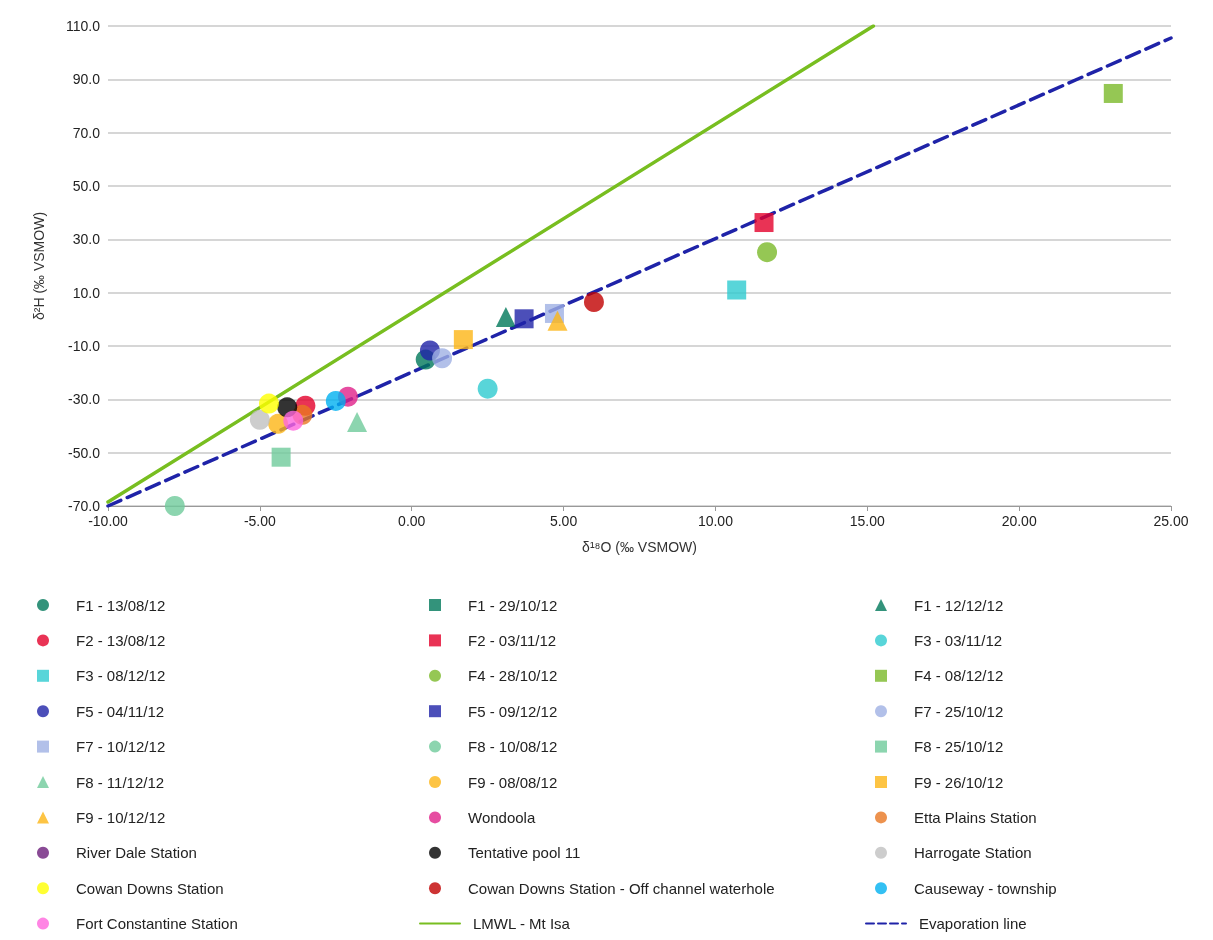 This screenshot has width=1213, height=940. What do you see at coordinates (121, 640) in the screenshot?
I see `legend-label: F2 - 13/08/12` at bounding box center [121, 640].